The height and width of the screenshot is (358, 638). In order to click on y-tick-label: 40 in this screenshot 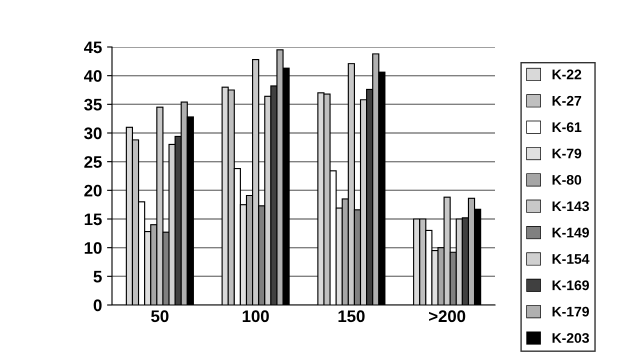, I will do `click(93, 76)`.